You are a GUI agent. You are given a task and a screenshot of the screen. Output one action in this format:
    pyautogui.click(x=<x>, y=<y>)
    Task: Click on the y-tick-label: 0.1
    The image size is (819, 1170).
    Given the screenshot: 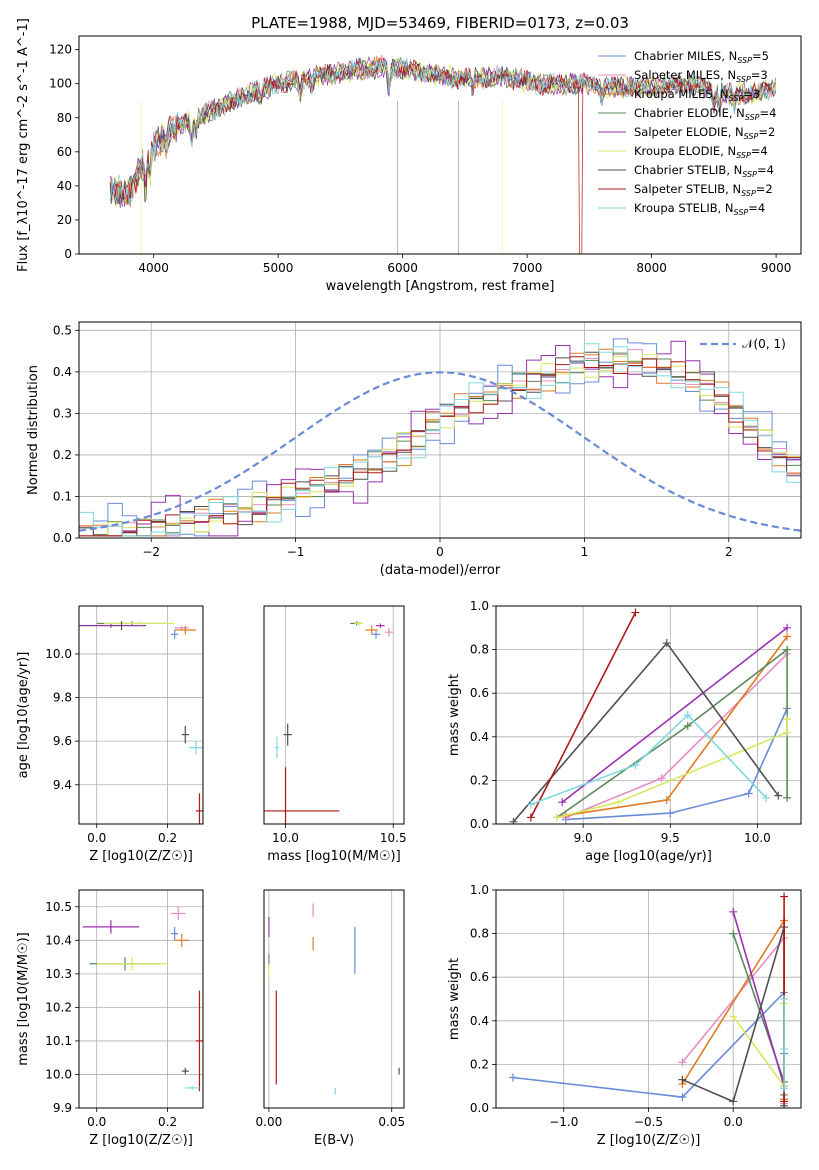 What is the action you would take?
    pyautogui.click(x=62, y=496)
    